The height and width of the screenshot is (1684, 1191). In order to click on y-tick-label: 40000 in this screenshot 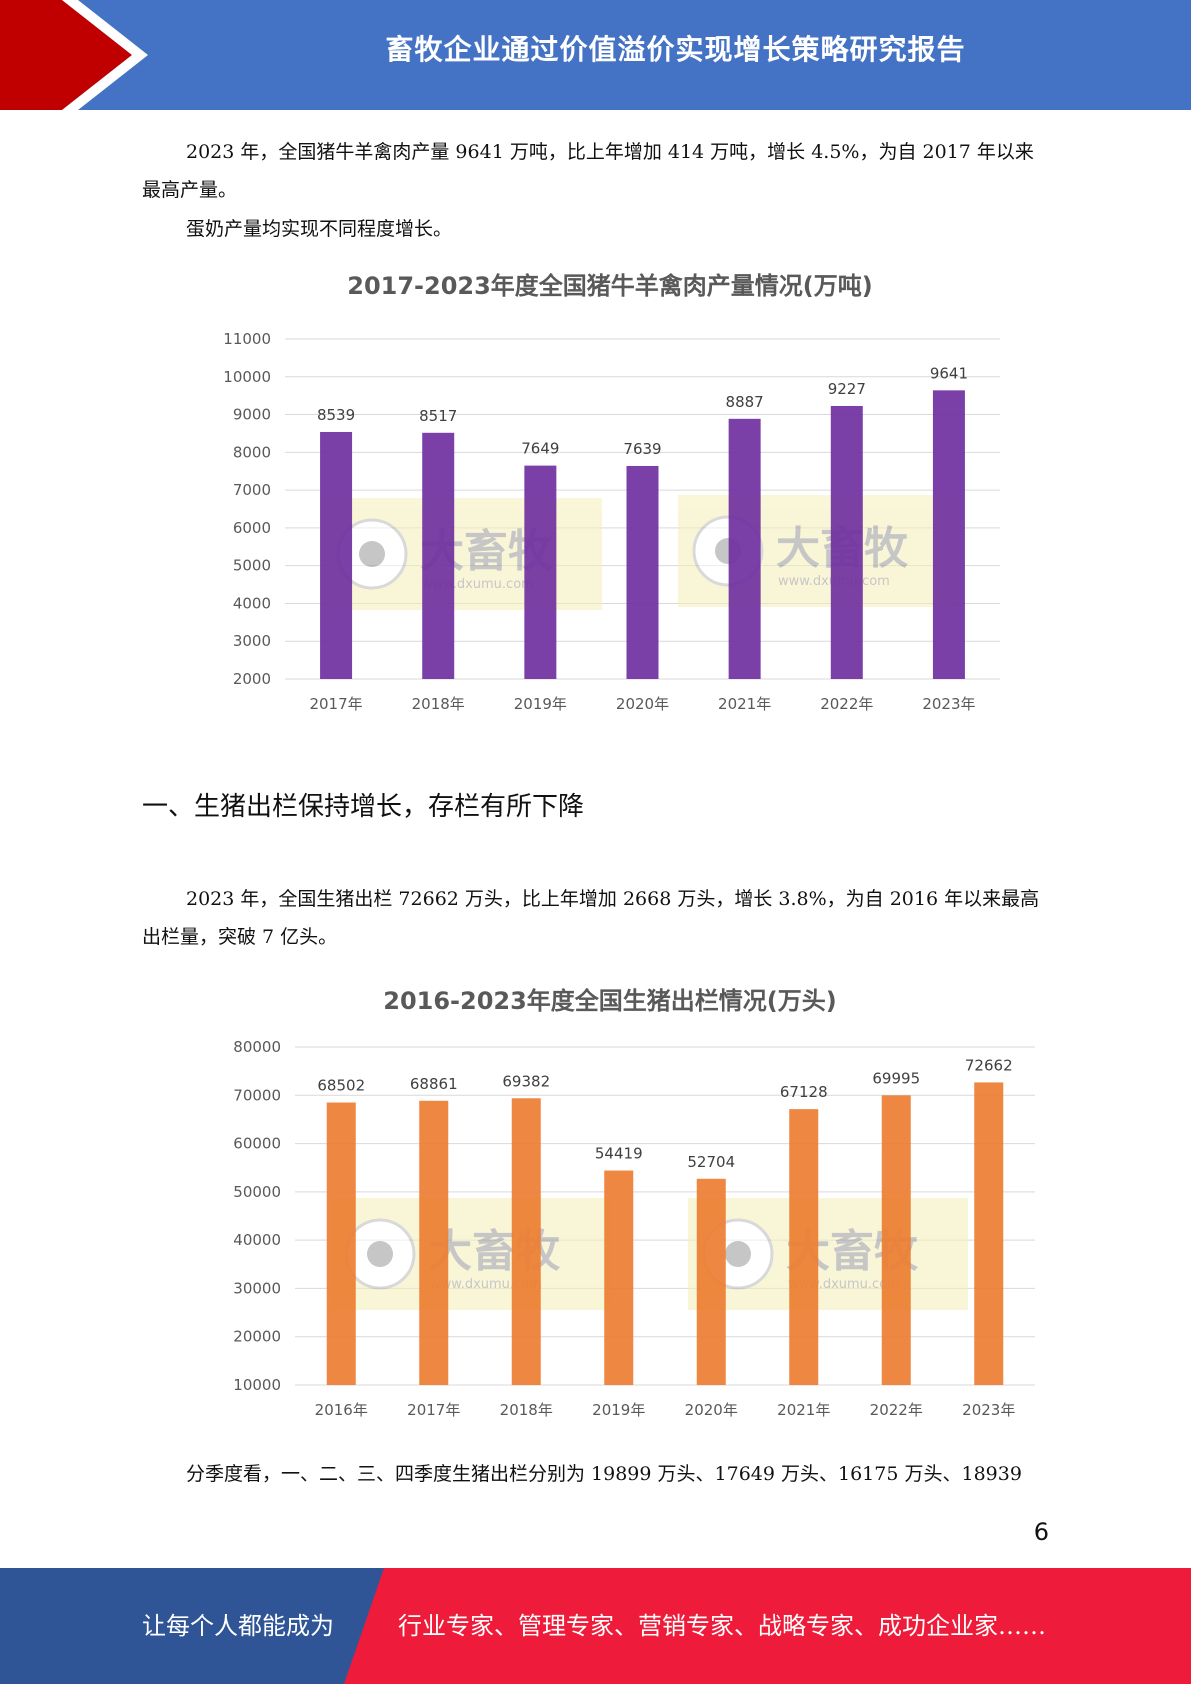, I will do `click(257, 1240)`.